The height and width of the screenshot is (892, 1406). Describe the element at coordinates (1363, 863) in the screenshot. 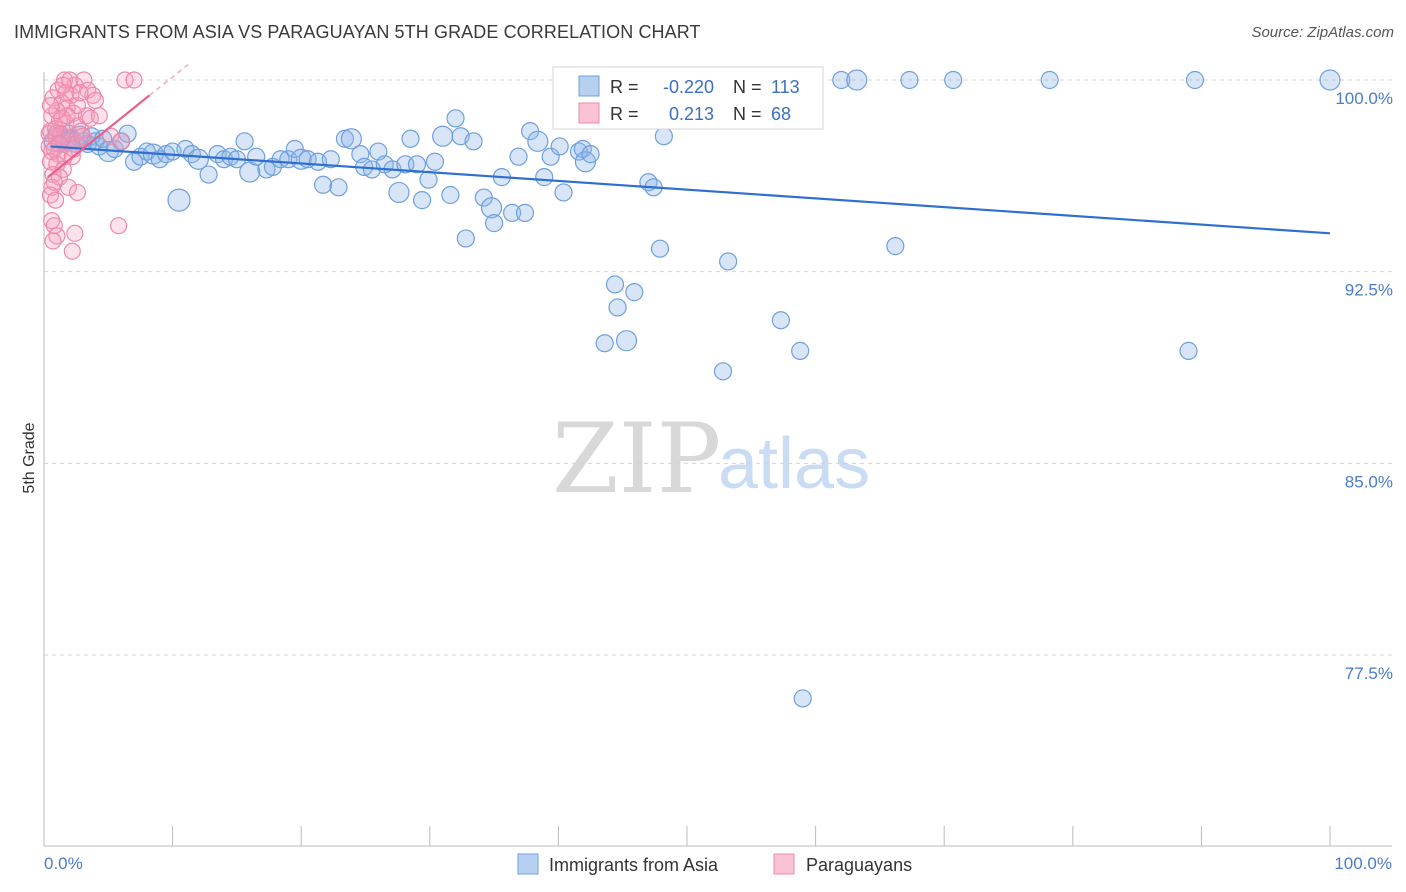

I see `x-tick-label-max: 100.0%` at that location.